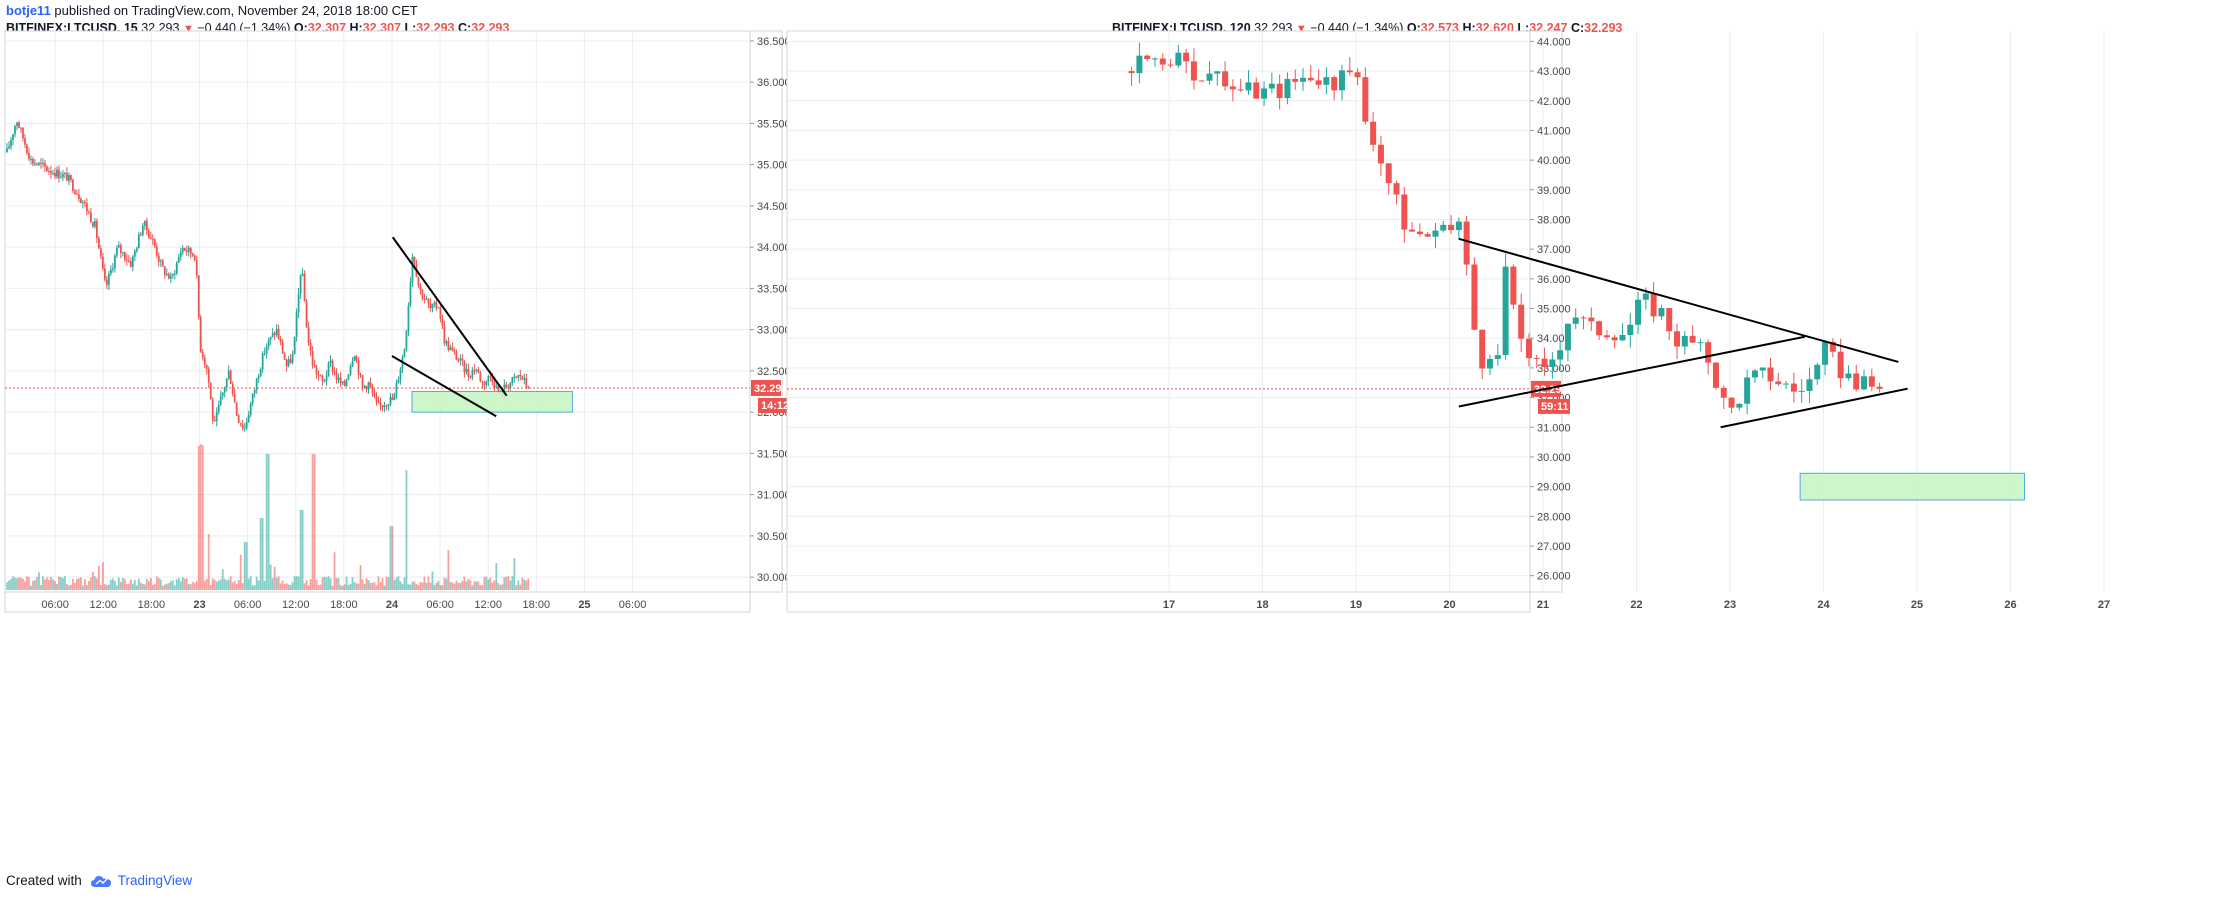  What do you see at coordinates (248, 605) in the screenshot?
I see `x-tick-label: 06:00` at bounding box center [248, 605].